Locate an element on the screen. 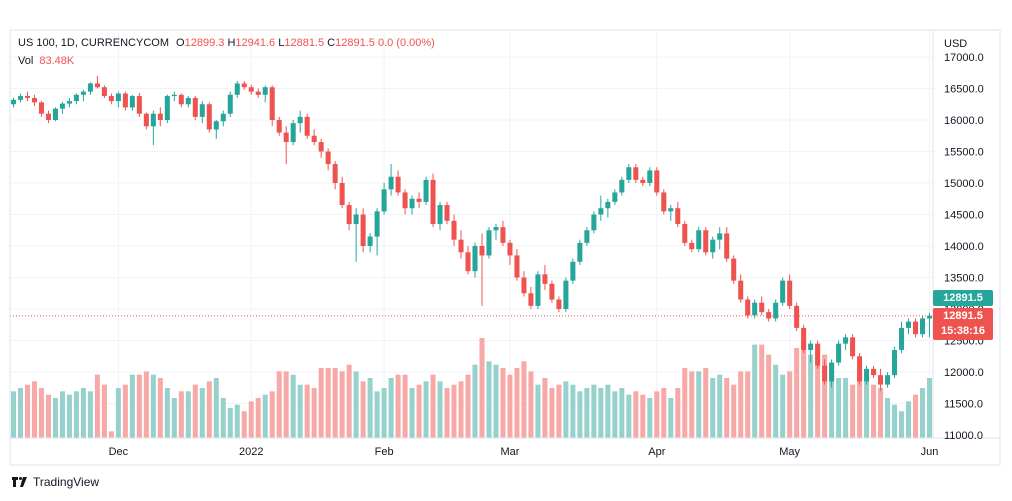 Image resolution: width=1012 pixels, height=501 pixels. low-label: L is located at coordinates (281, 43).